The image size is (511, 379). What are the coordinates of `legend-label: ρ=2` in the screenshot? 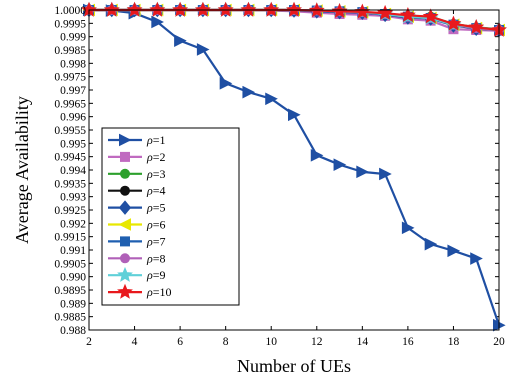 It's located at (156, 157).